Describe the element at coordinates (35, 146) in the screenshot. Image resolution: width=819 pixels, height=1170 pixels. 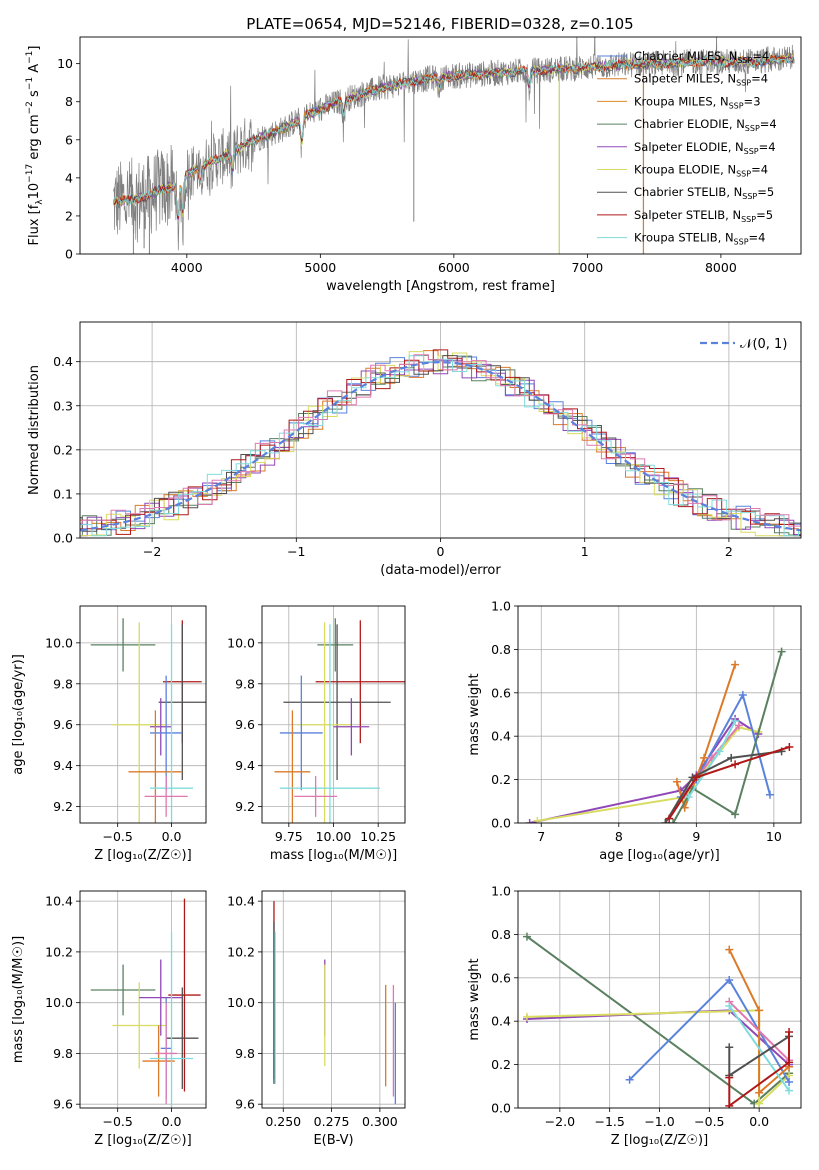
I see `y-axis-label: Flux [fλ10−17 erg cm−2 s−1 A−1]` at that location.